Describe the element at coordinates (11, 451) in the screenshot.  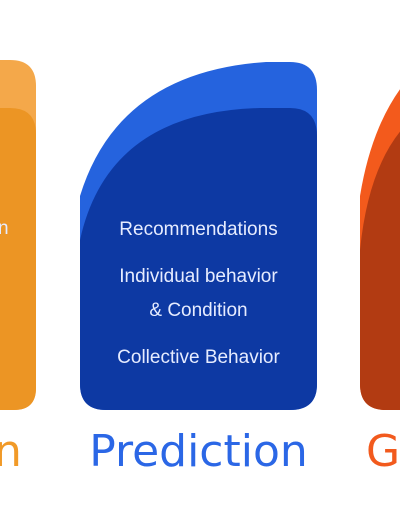
I see `left-card-title: n` at that location.